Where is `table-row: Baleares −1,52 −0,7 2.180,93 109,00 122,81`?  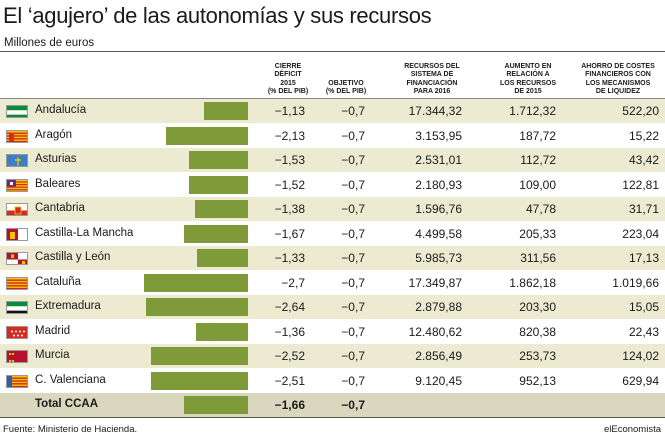 table-row: Baleares −1,52 −0,7 2.180,93 109,00 122,81 is located at coordinates (332, 184).